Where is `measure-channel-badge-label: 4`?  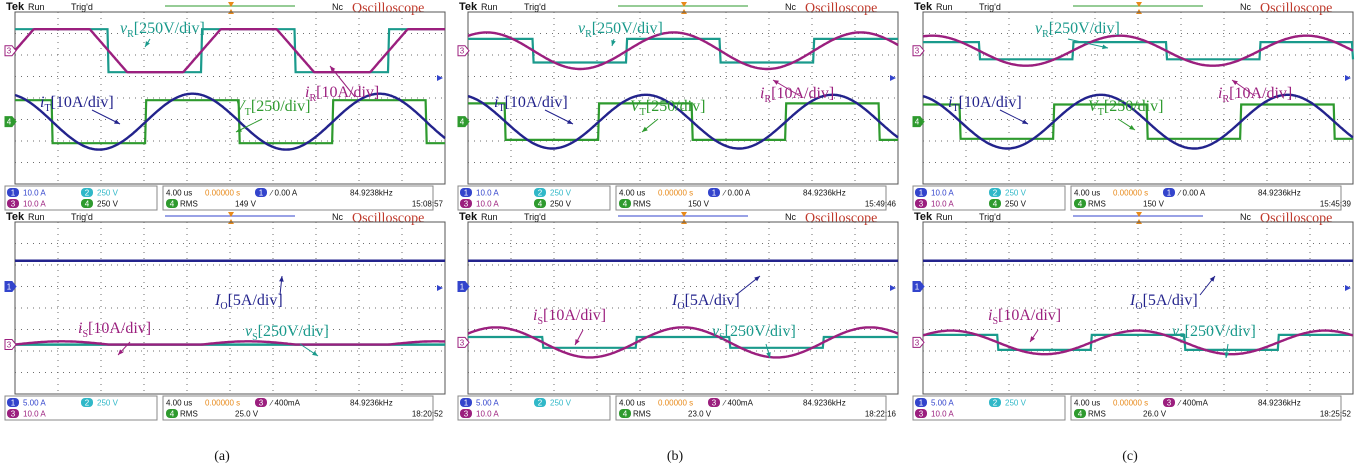
measure-channel-badge-label: 4 is located at coordinates (625, 204).